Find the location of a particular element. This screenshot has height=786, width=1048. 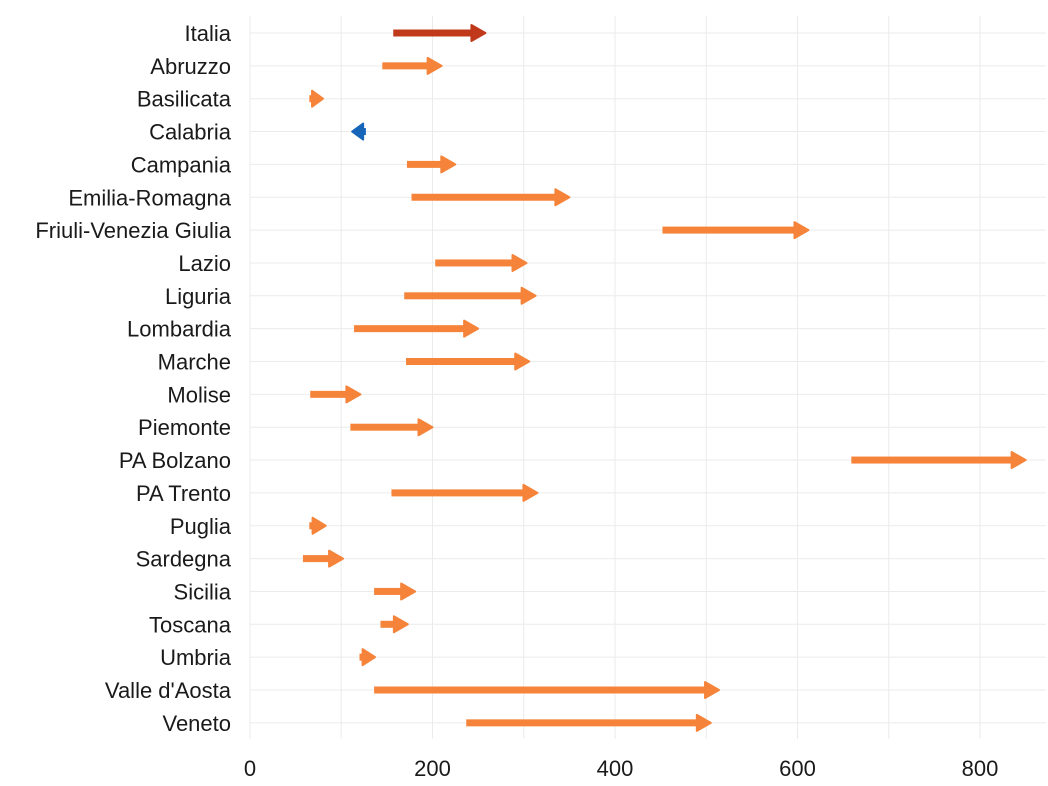

arrow-calabria is located at coordinates (358, 131).